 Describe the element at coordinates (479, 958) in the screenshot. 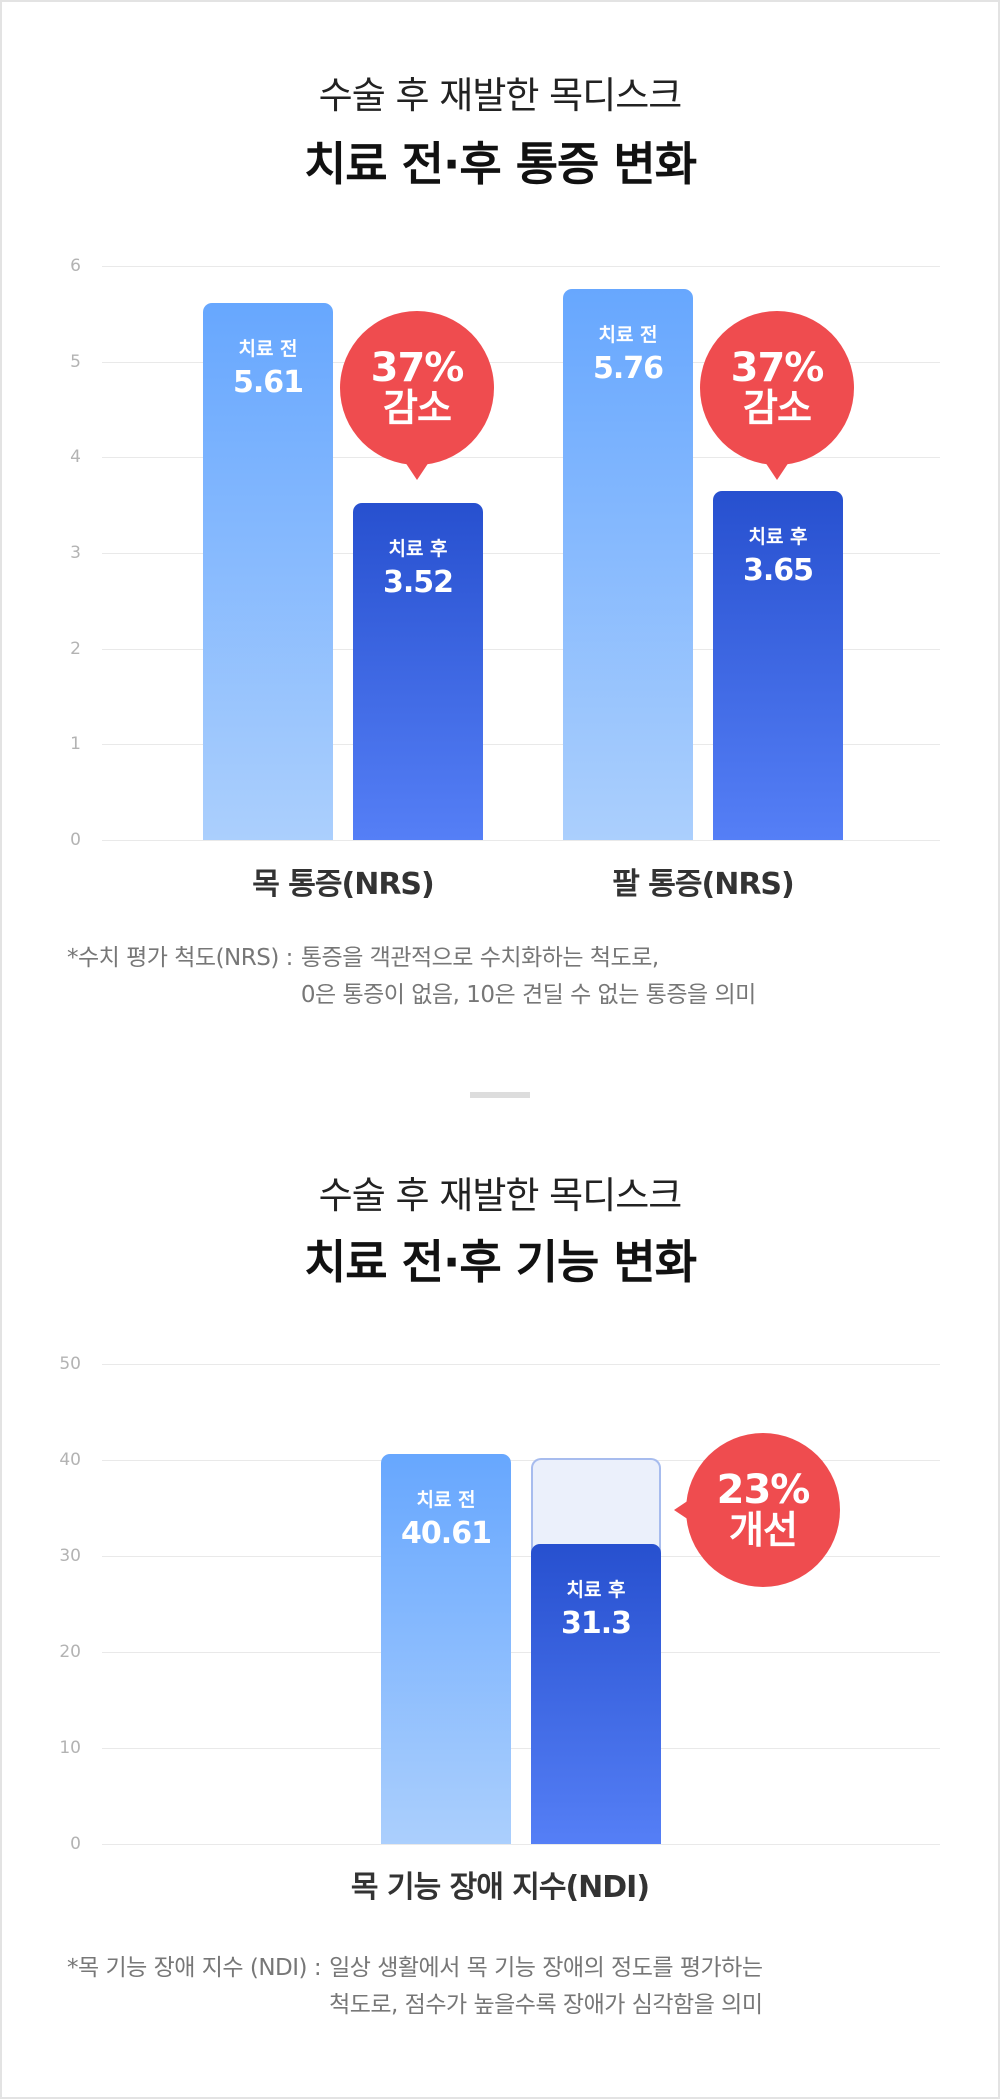

I see `footnote-line: 통증을 객관적으로 수치화하는 척도로,` at that location.